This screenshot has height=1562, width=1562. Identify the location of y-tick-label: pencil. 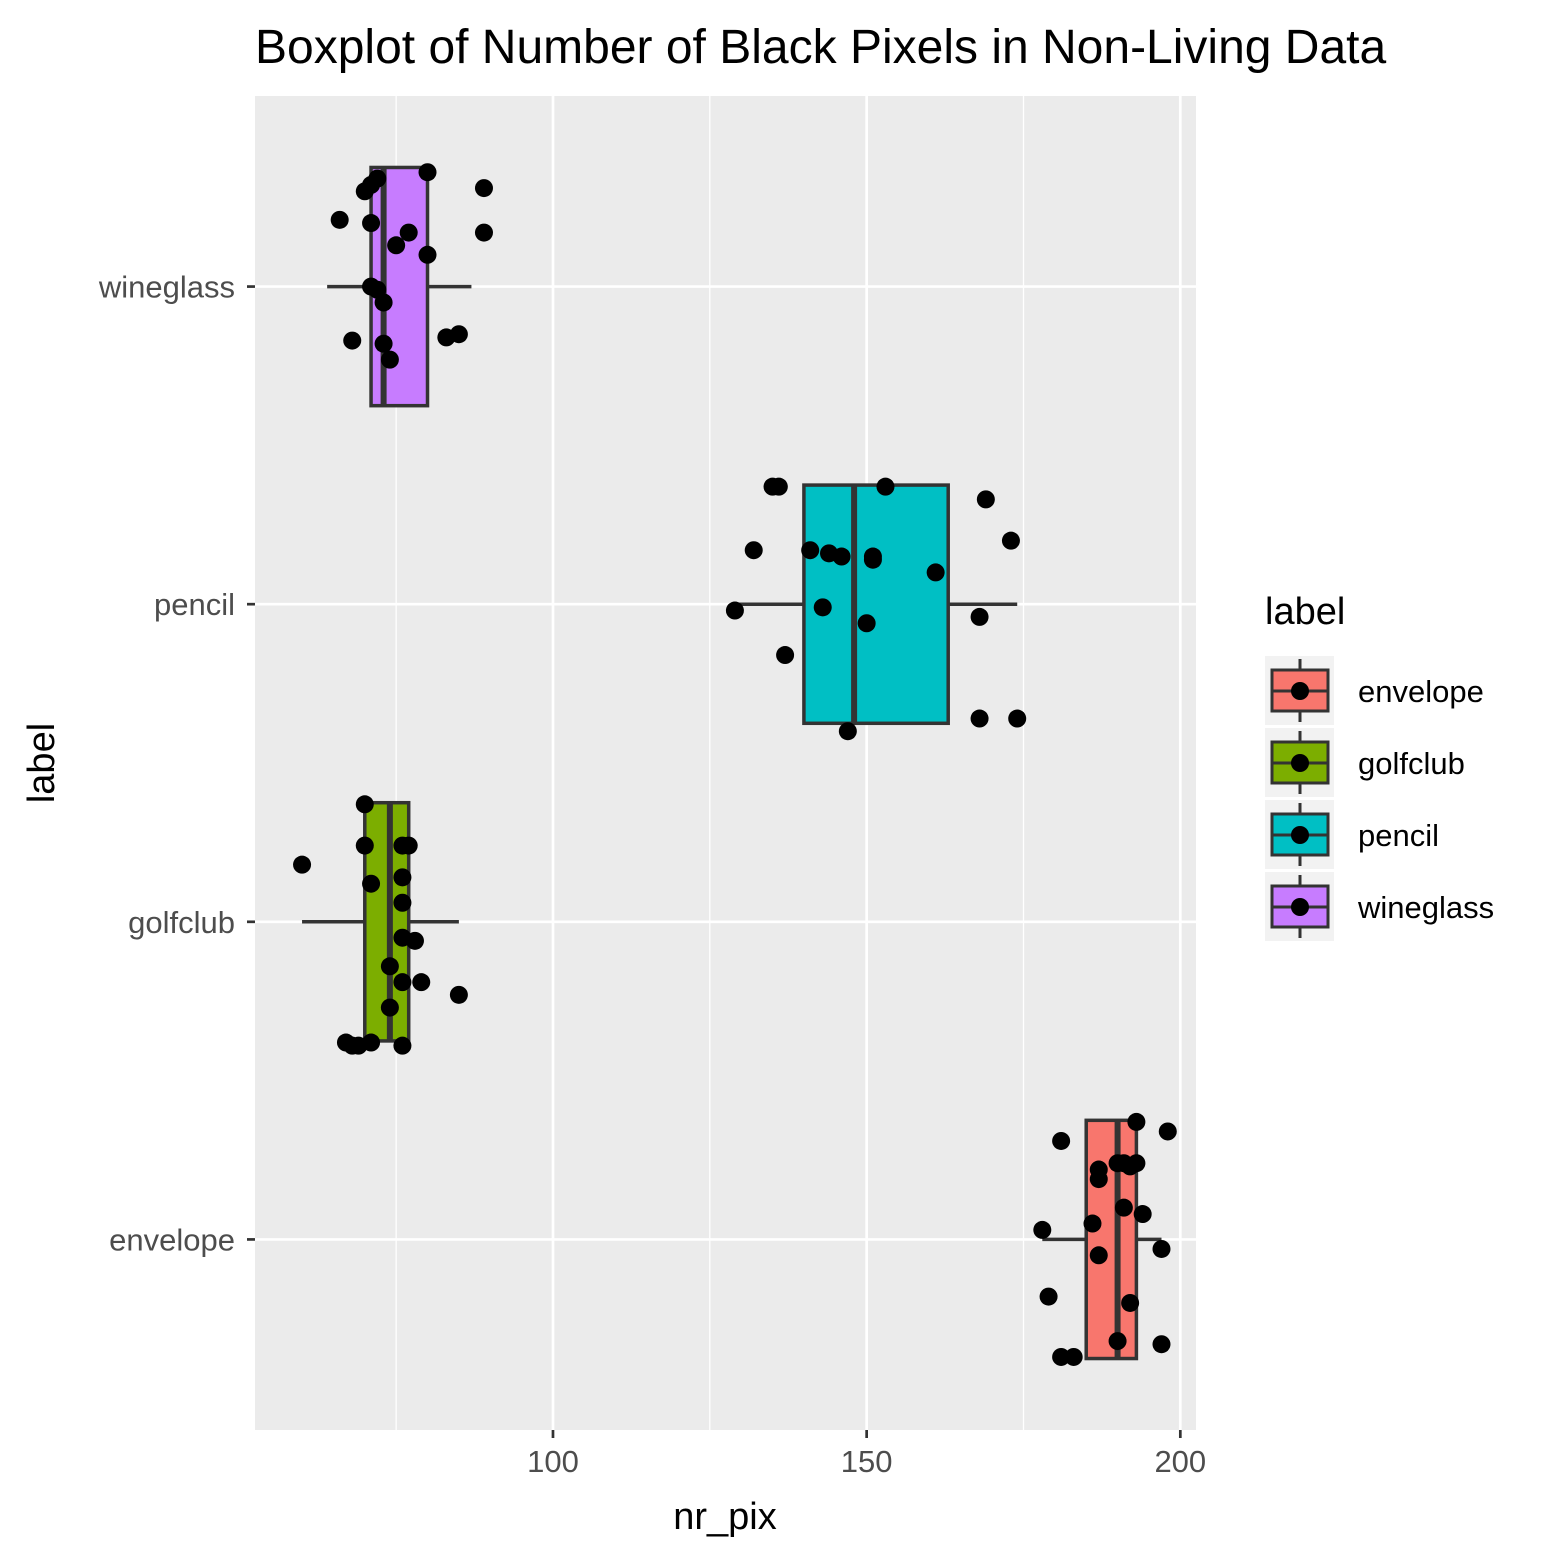
(194, 604).